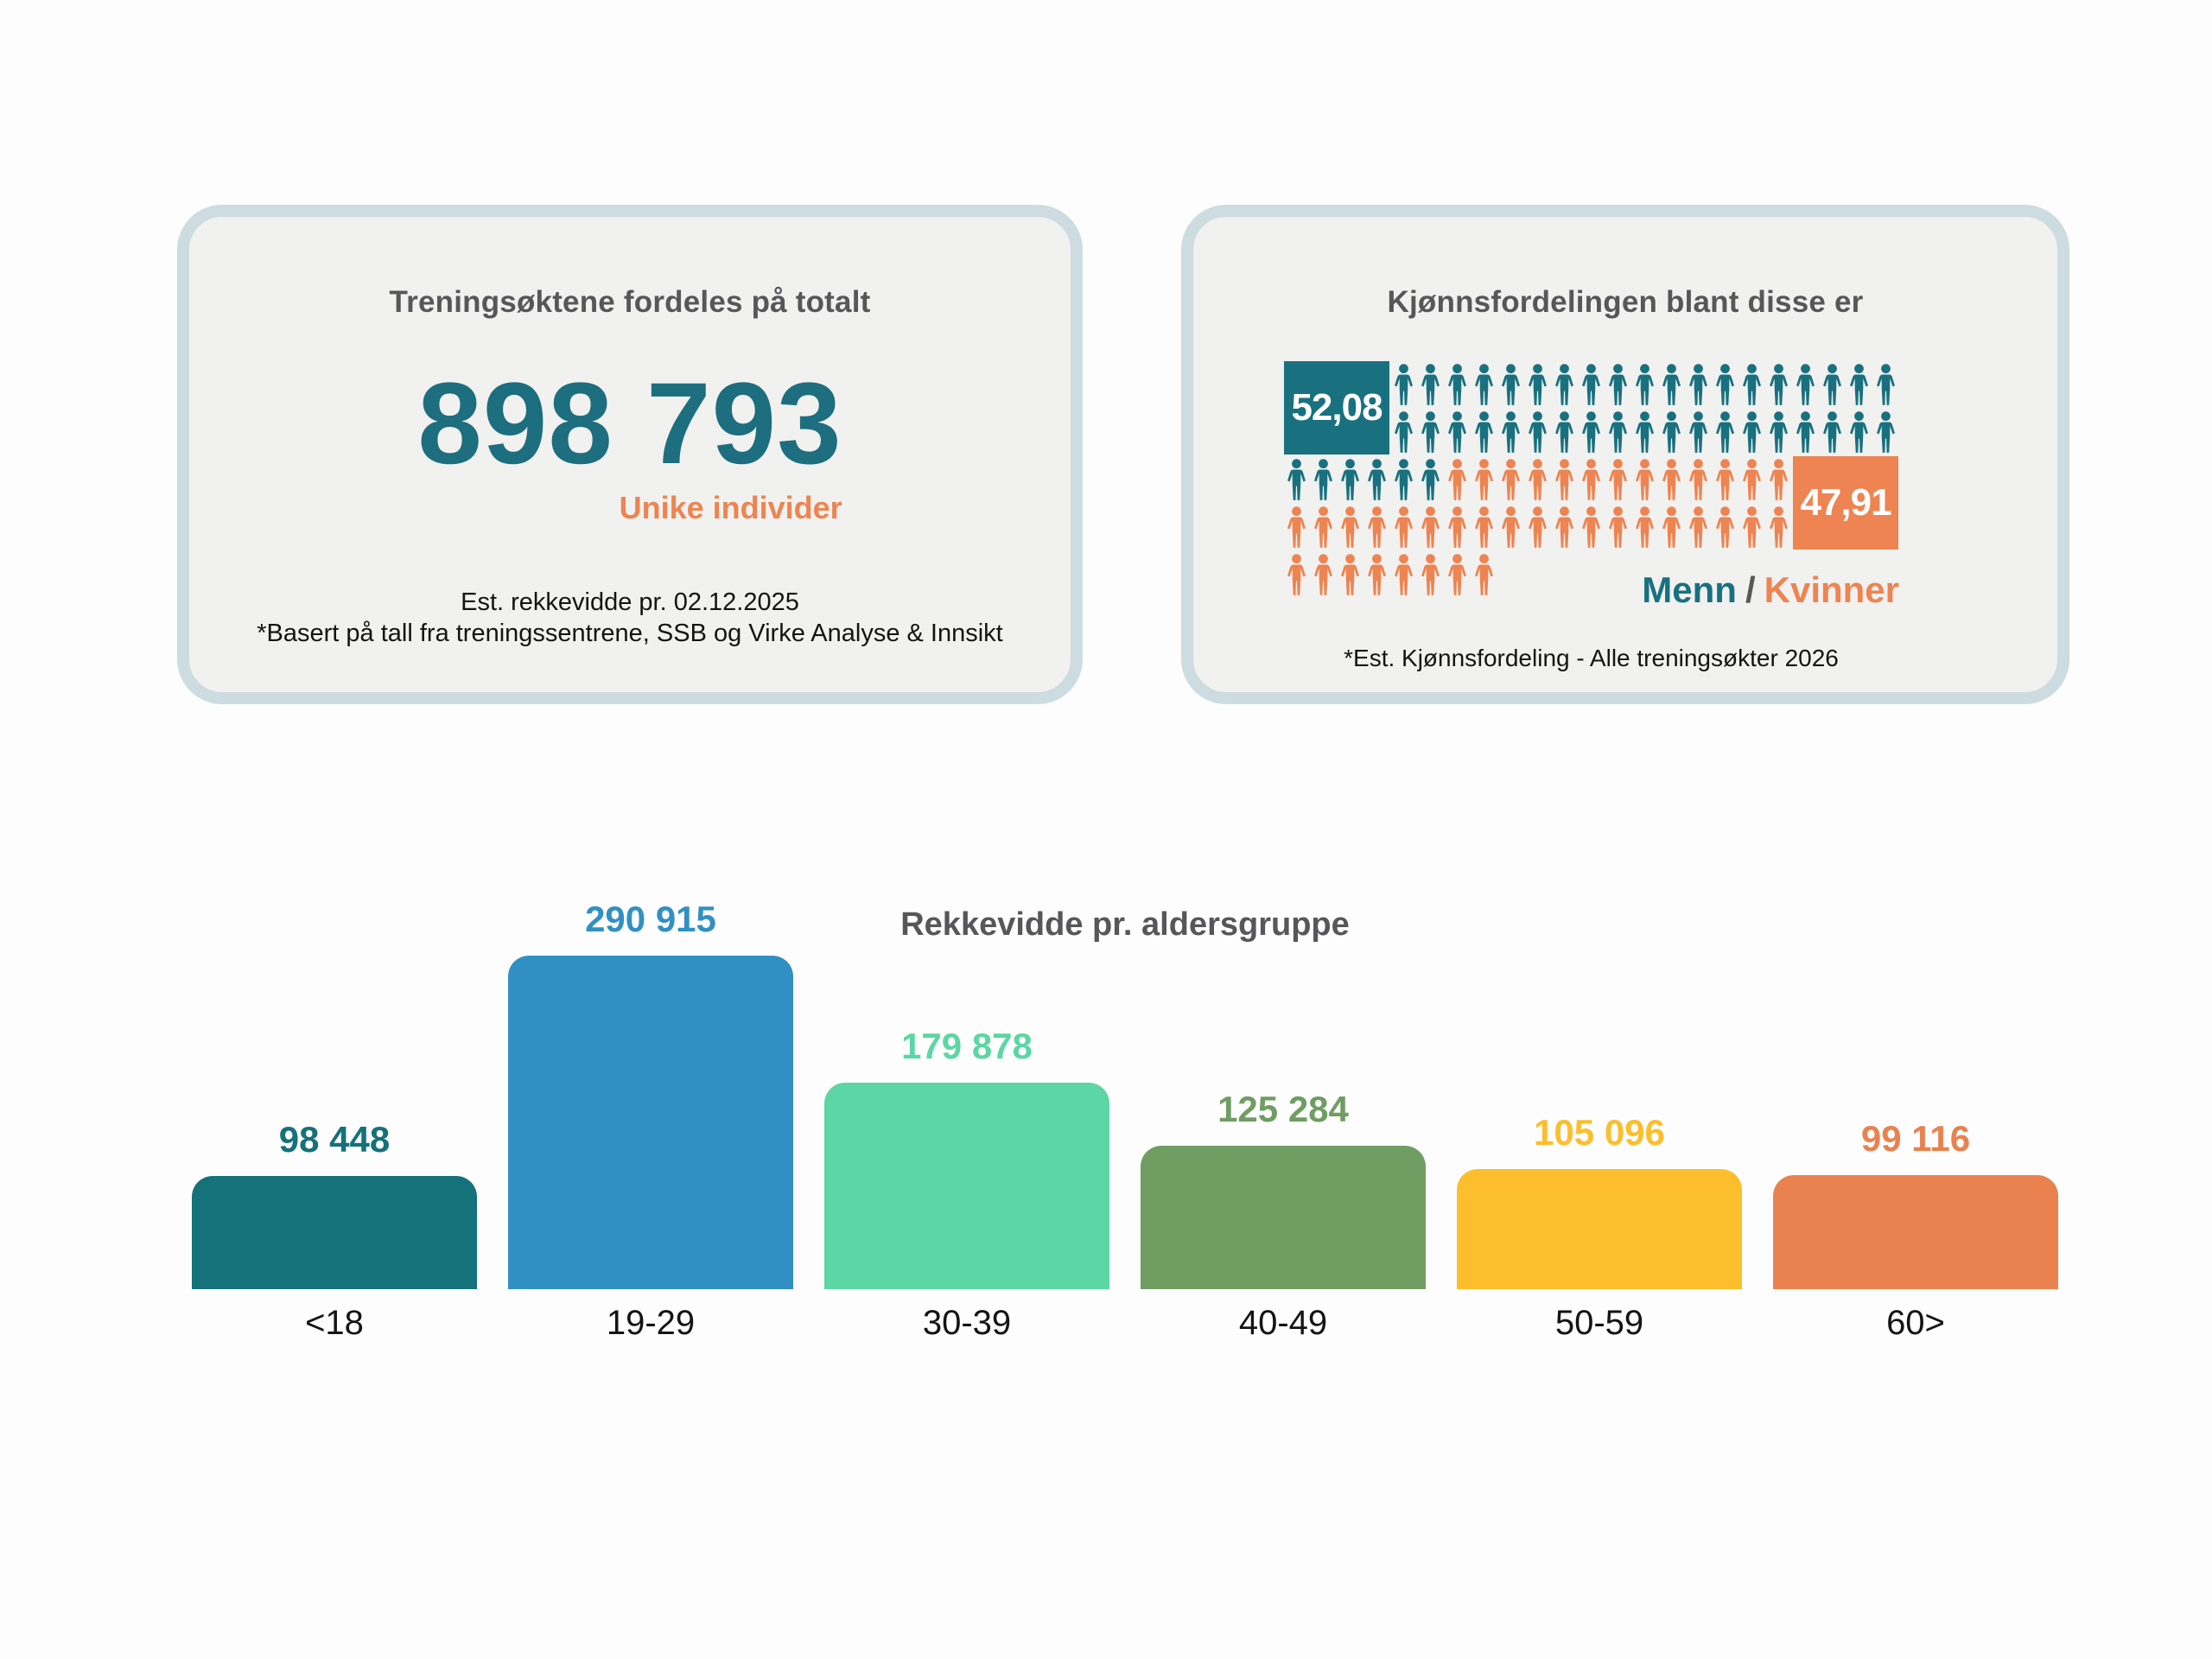 This screenshot has height=1659, width=2212. I want to click on bar-category-label: 60>, so click(1916, 1323).